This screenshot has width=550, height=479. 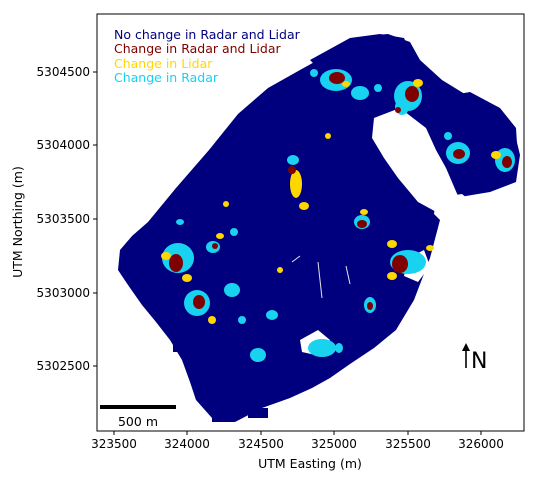 What do you see at coordinates (408, 444) in the screenshot?
I see `x-tick-label: 325500` at bounding box center [408, 444].